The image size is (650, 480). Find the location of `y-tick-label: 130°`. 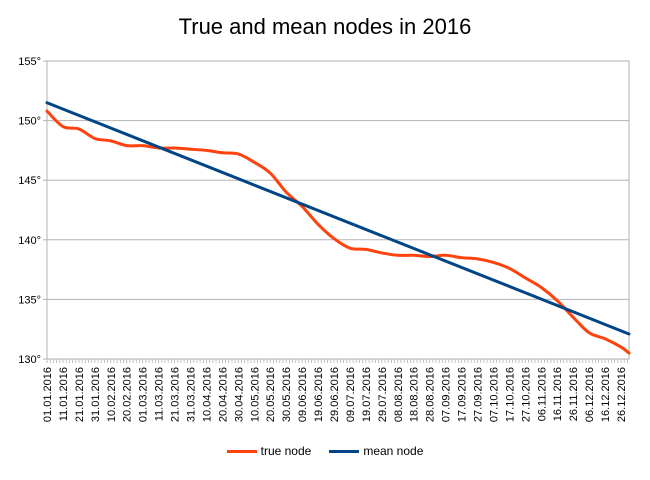

y-tick-label: 130° is located at coordinates (29, 360).